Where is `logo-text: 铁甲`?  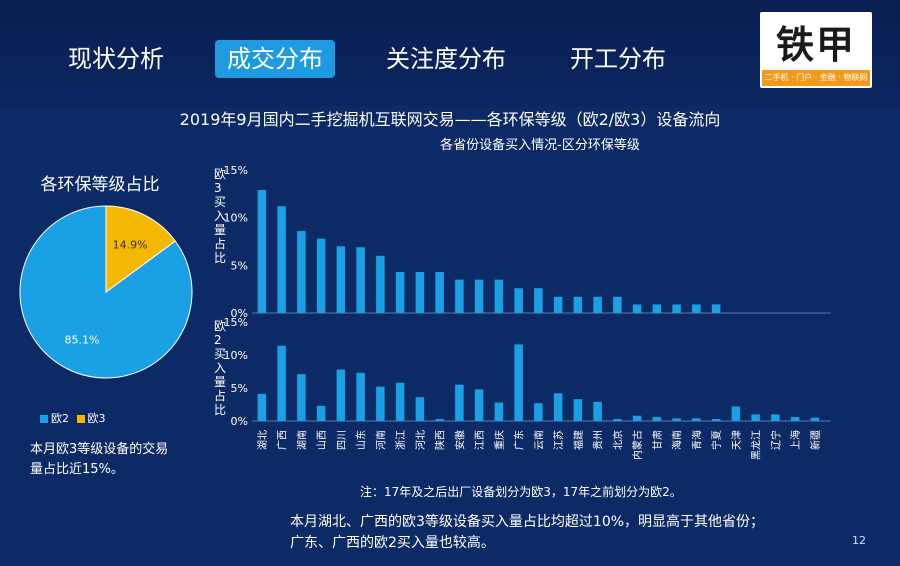 logo-text: 铁甲 is located at coordinates (815, 45).